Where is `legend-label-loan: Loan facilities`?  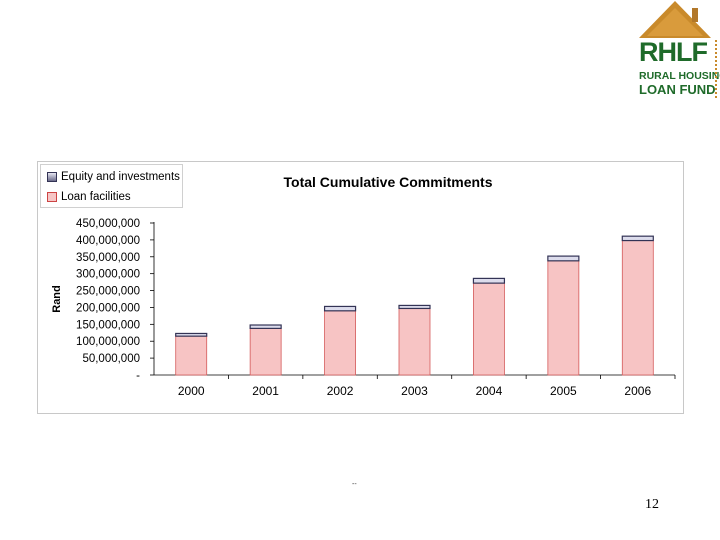
legend-label-loan: Loan facilities is located at coordinates (96, 197).